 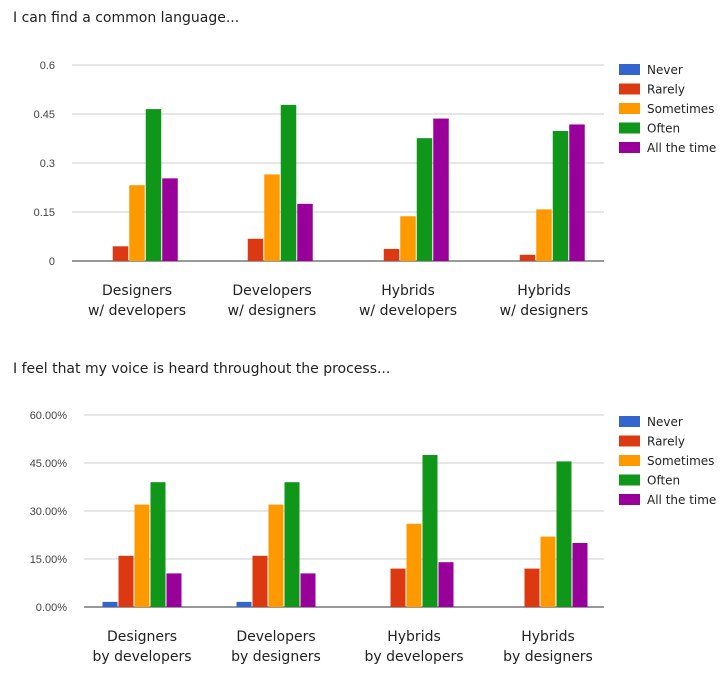 What do you see at coordinates (49, 512) in the screenshot?
I see `y-tick-label: 30.00%` at bounding box center [49, 512].